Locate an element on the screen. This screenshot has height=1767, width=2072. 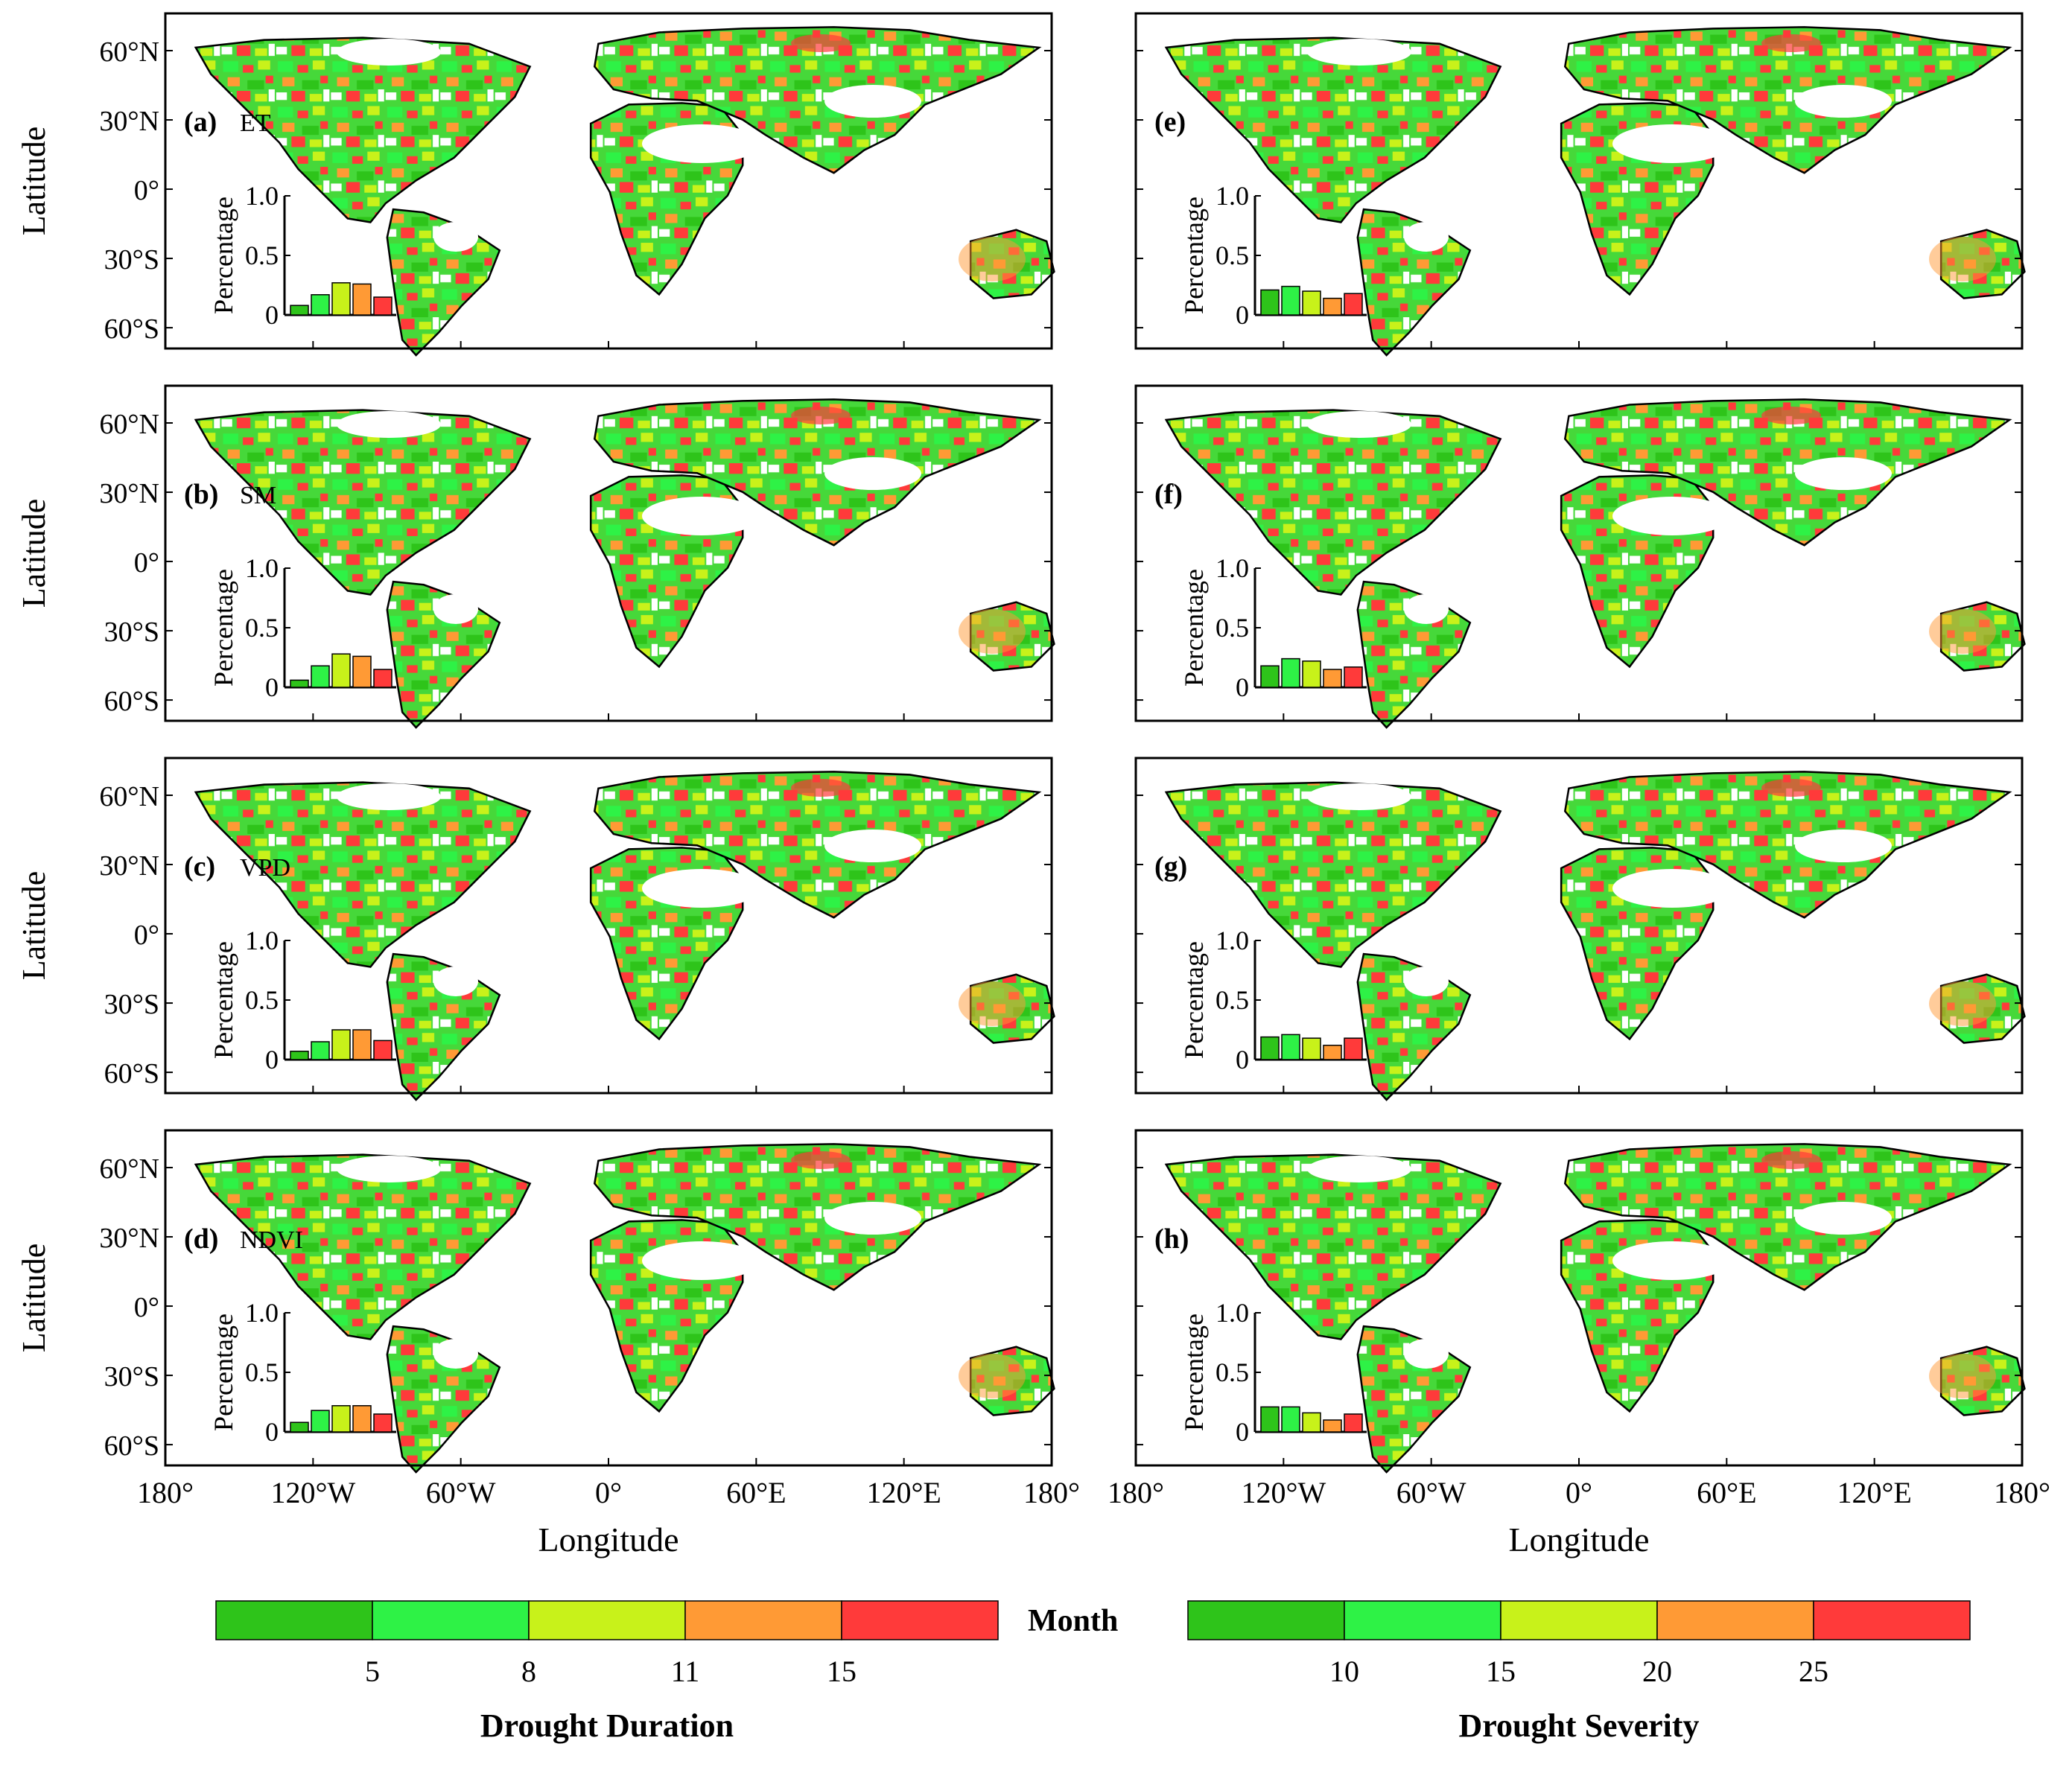
lon-tick-label: 60°W is located at coordinates (461, 1492).